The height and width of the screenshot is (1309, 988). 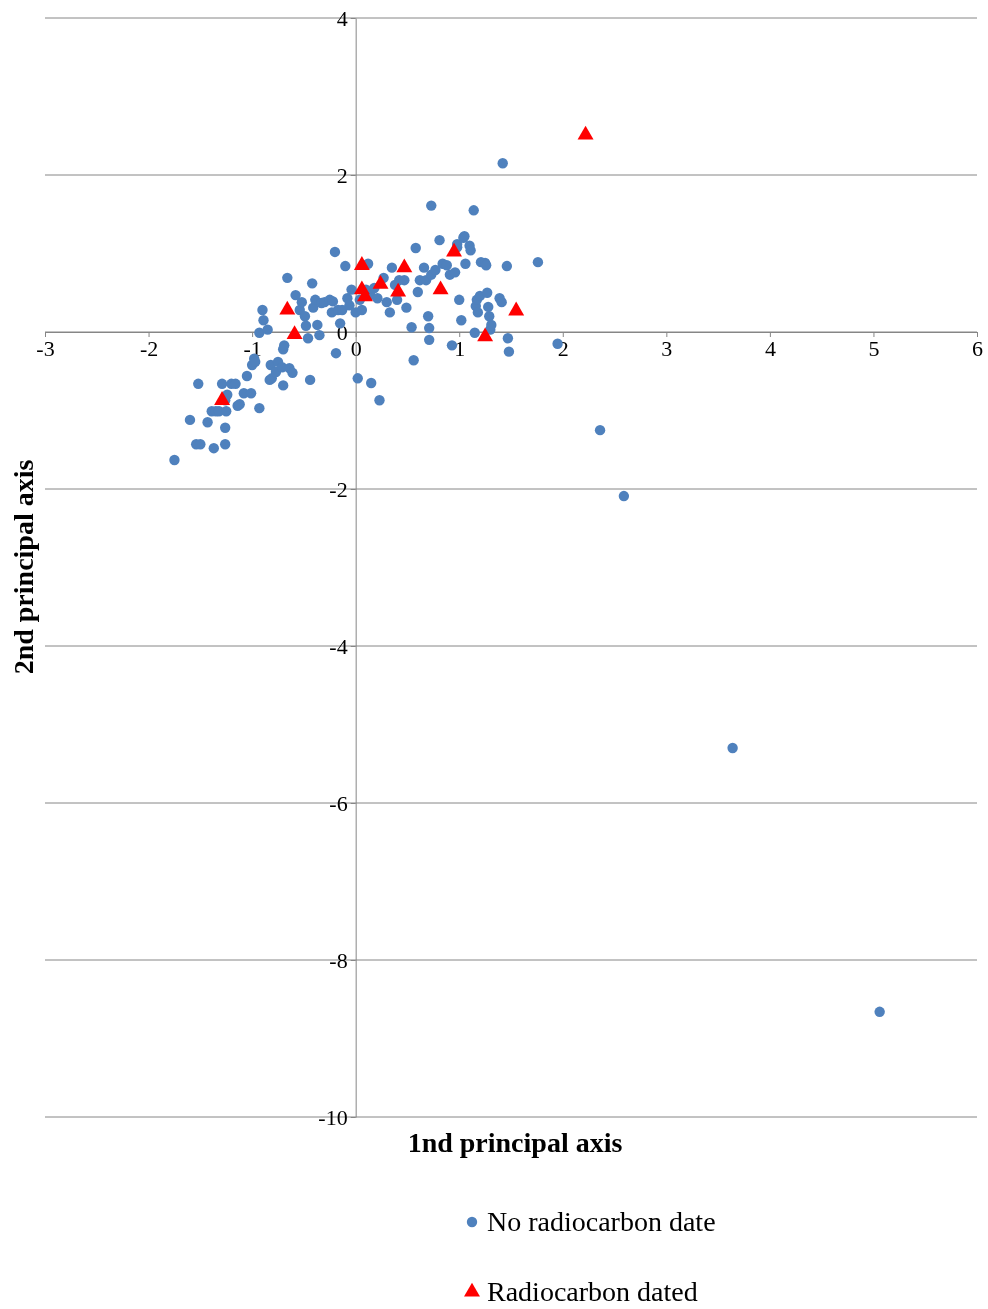 What do you see at coordinates (338, 960) in the screenshot?
I see `y-tick-label: -8` at bounding box center [338, 960].